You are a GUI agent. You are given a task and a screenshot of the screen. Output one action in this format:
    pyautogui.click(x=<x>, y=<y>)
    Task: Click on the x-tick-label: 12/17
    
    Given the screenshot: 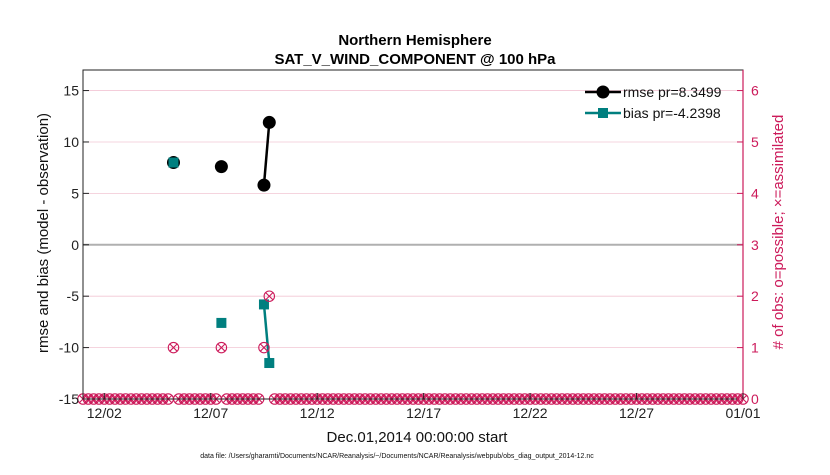 What is the action you would take?
    pyautogui.click(x=423, y=413)
    